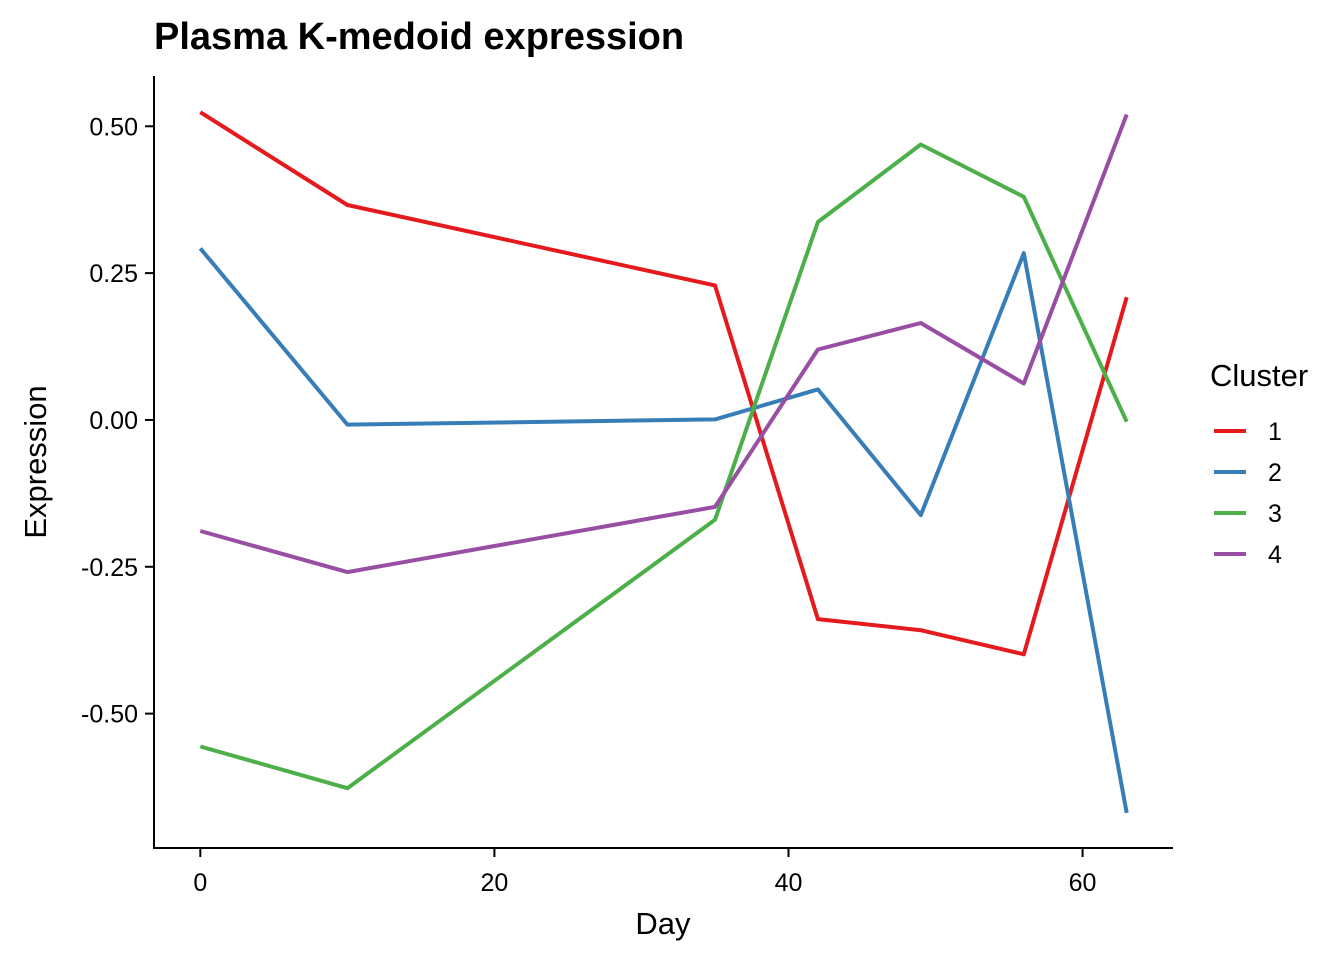  I want to click on legend-title: Cluster, so click(1259, 375).